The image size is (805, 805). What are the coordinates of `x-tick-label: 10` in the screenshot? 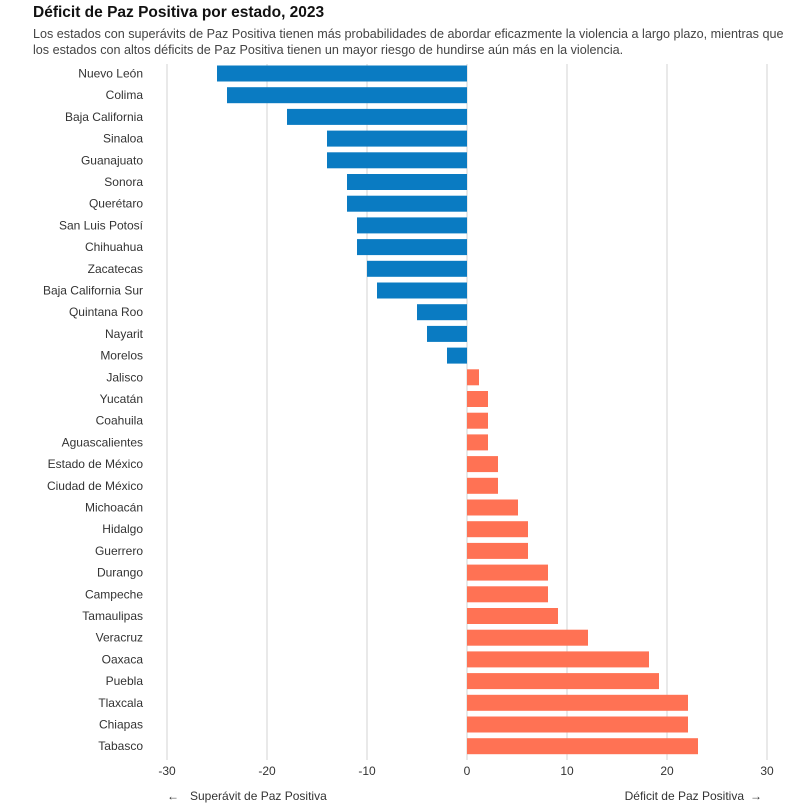 It's located at (567, 771).